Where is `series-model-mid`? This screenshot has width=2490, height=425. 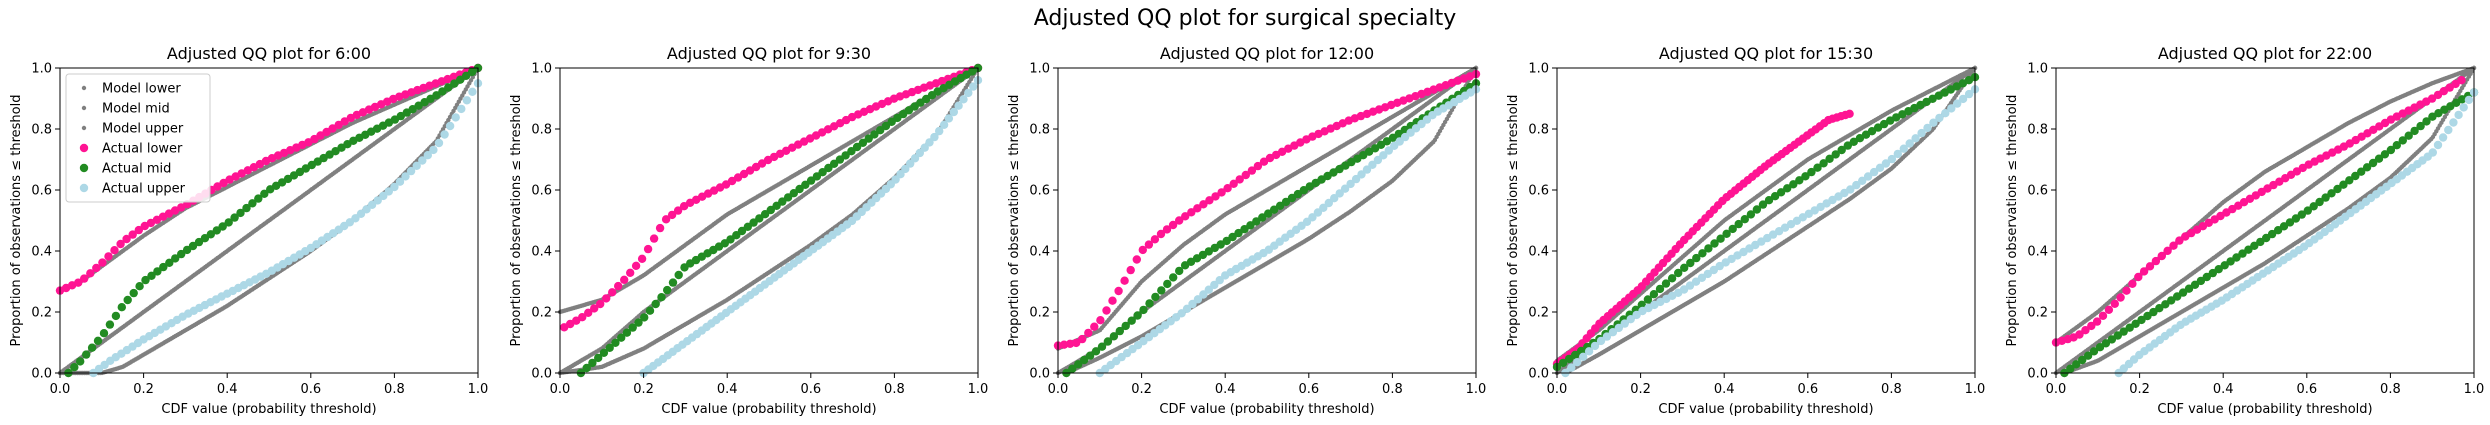 series-model-mid is located at coordinates (2265, 220).